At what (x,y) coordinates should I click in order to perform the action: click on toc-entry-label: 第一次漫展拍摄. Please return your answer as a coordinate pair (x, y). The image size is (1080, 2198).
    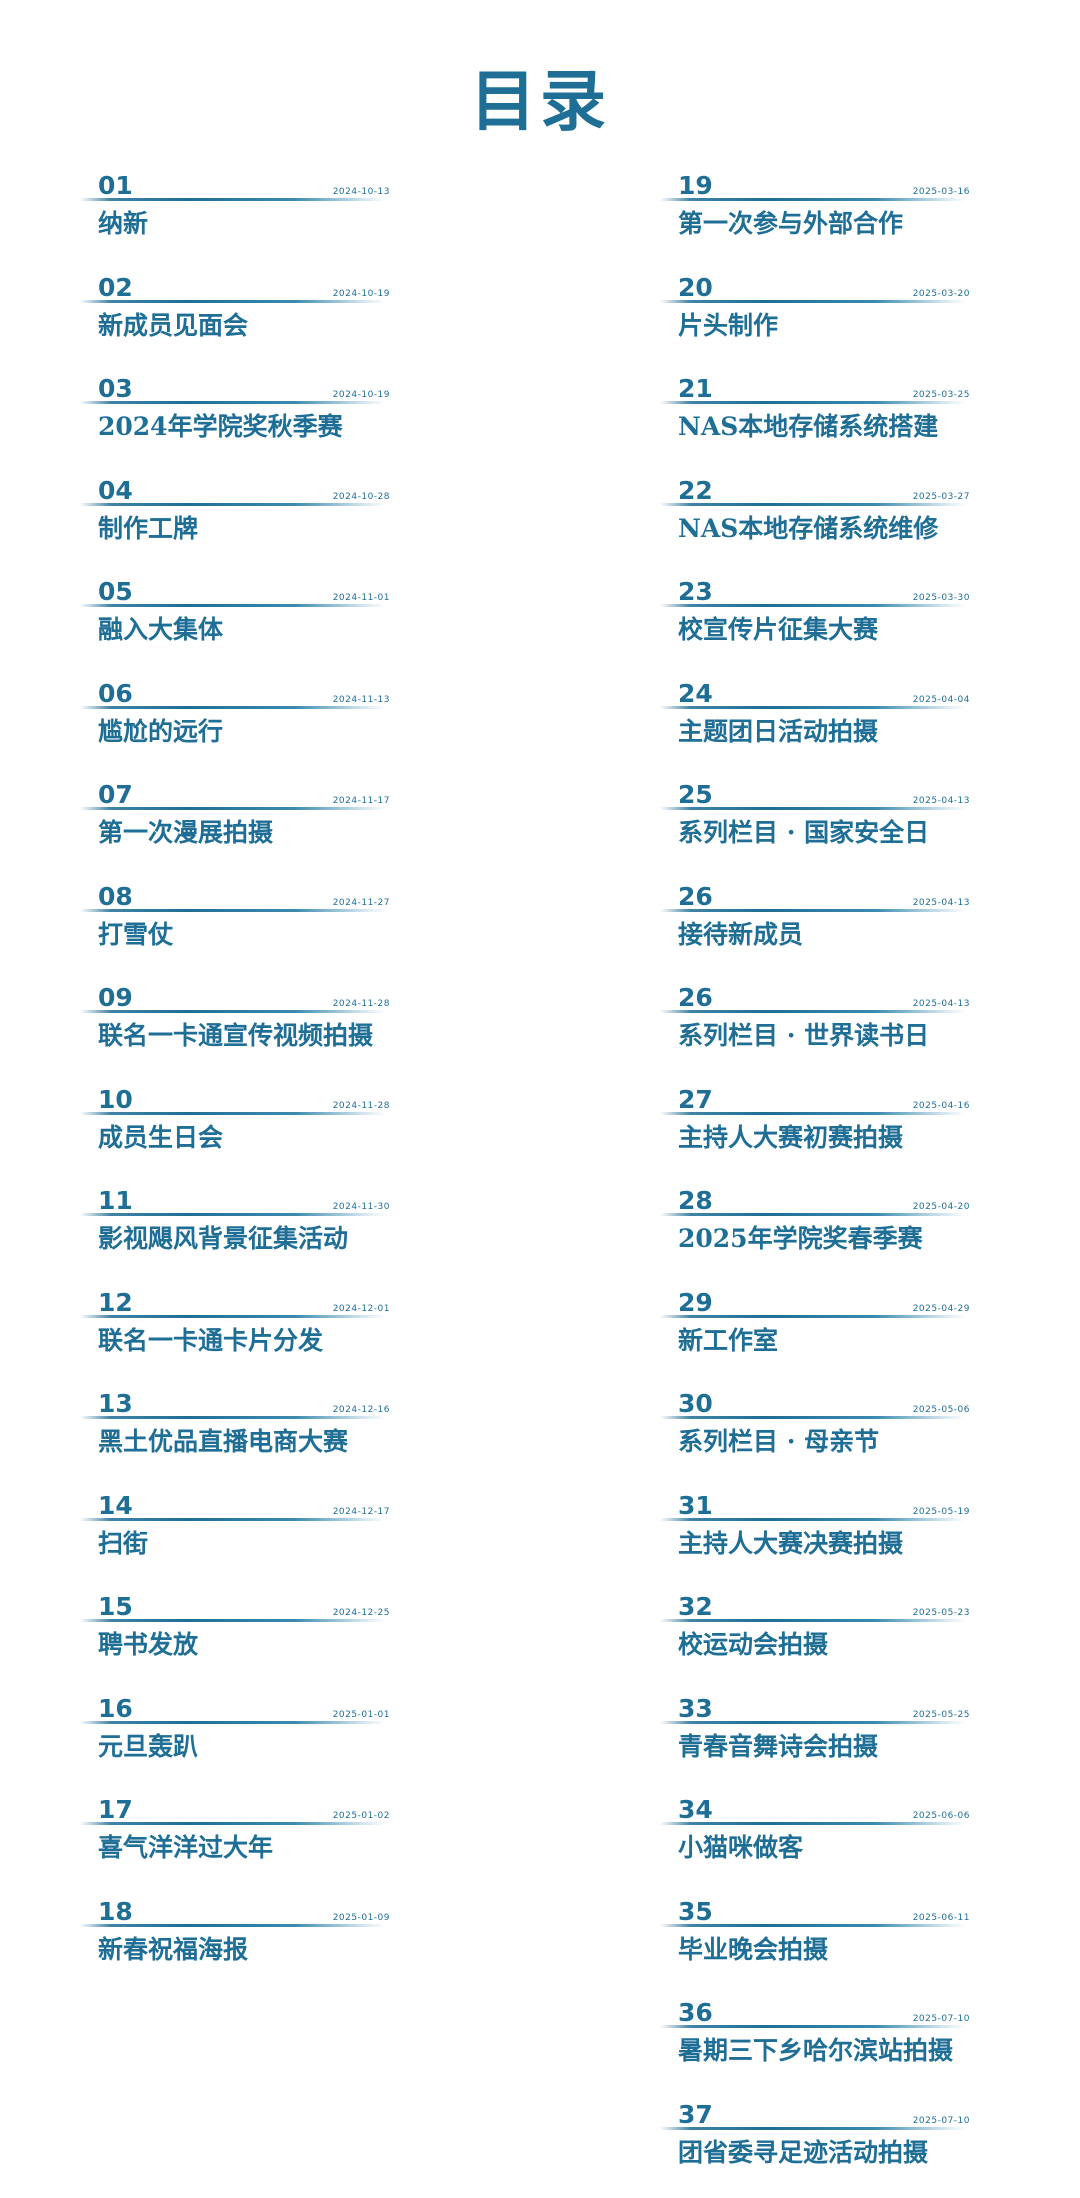
    Looking at the image, I should click on (185, 833).